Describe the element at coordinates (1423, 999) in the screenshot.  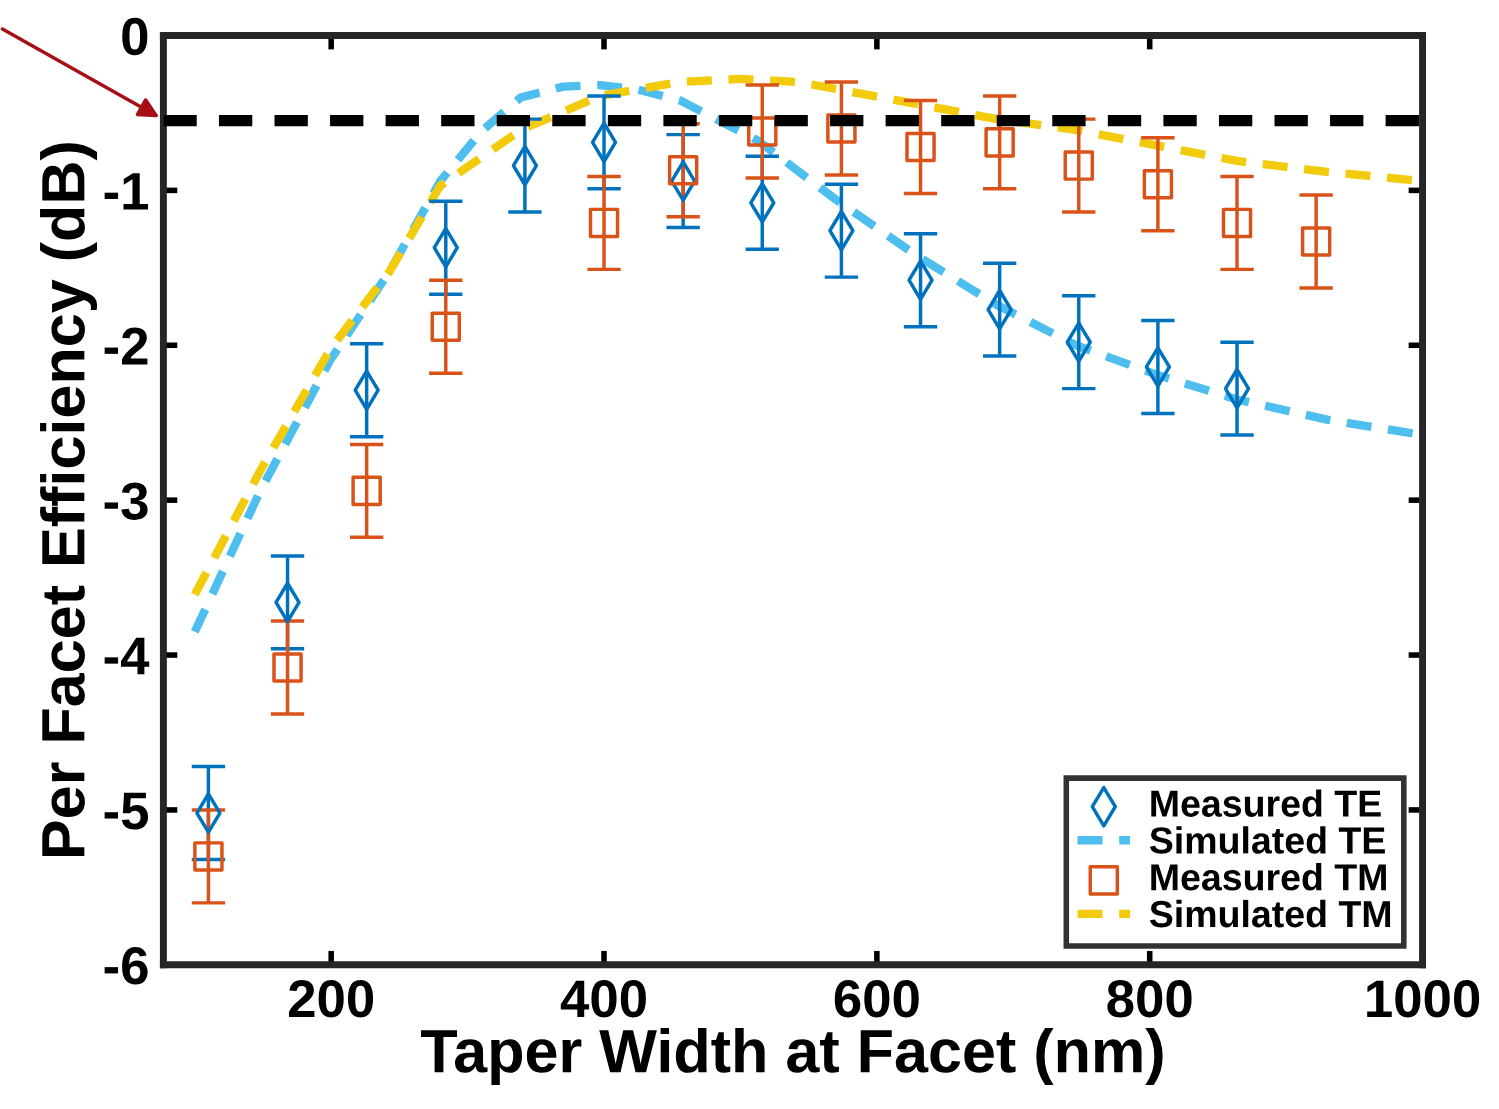
I see `x-tick-label: 1000` at that location.